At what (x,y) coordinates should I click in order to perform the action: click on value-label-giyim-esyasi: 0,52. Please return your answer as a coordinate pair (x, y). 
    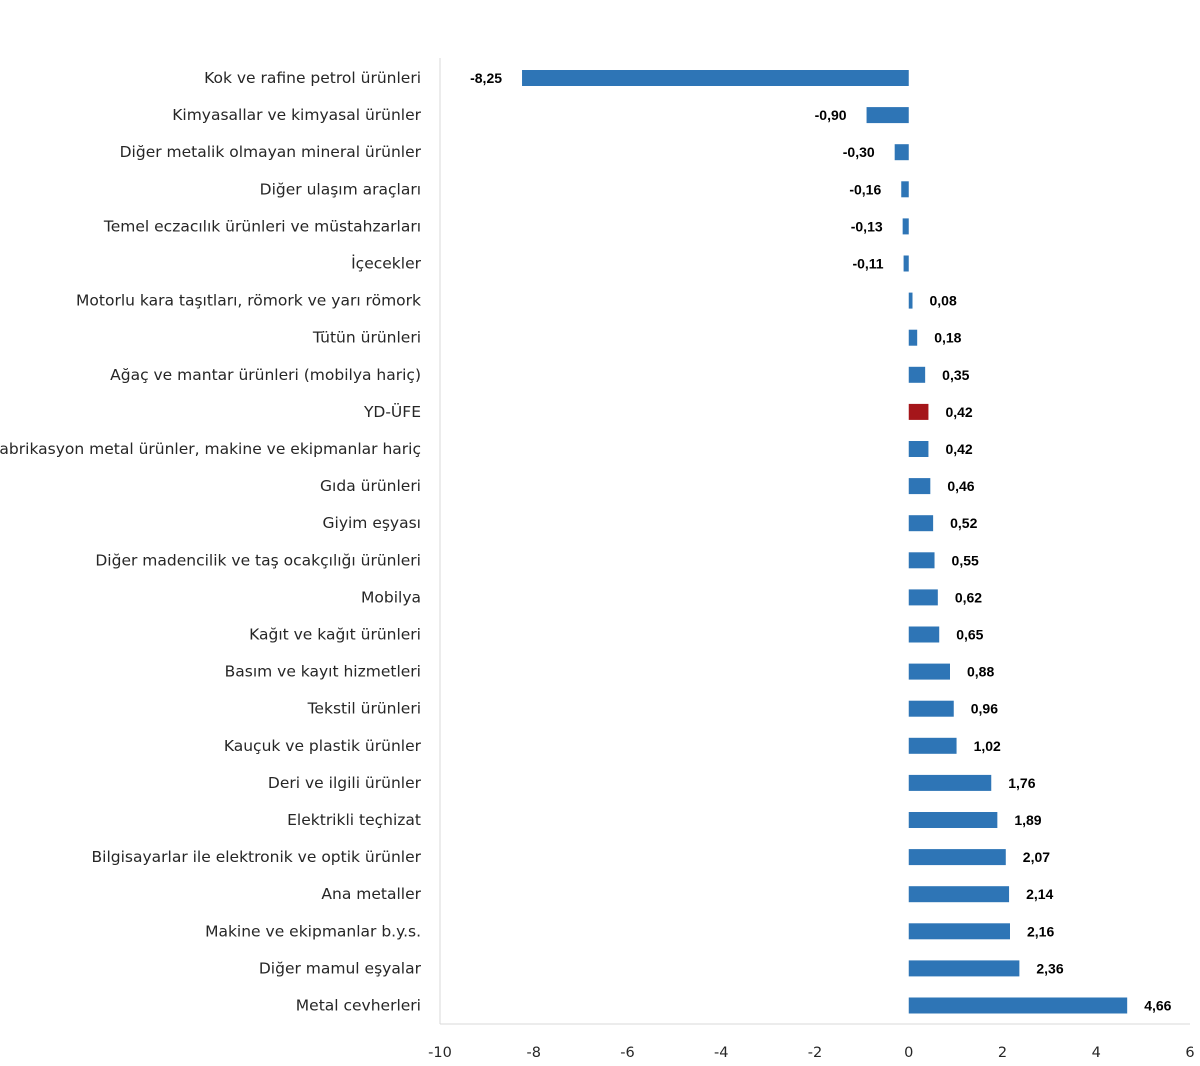
    Looking at the image, I should click on (963, 523).